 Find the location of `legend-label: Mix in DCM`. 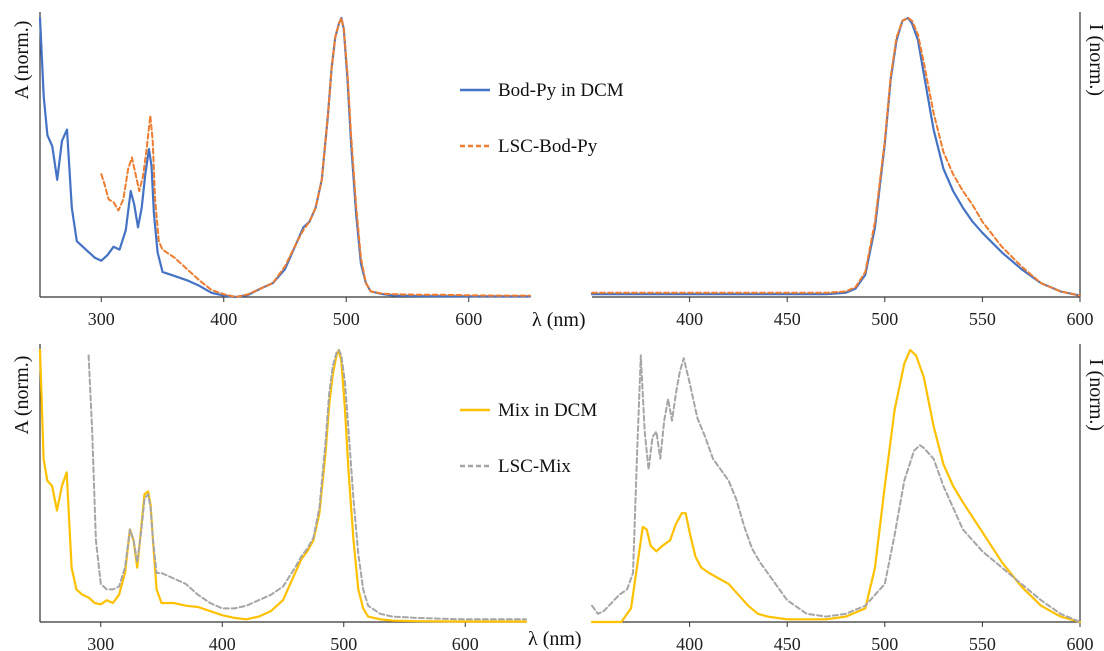

legend-label: Mix in DCM is located at coordinates (547, 410).